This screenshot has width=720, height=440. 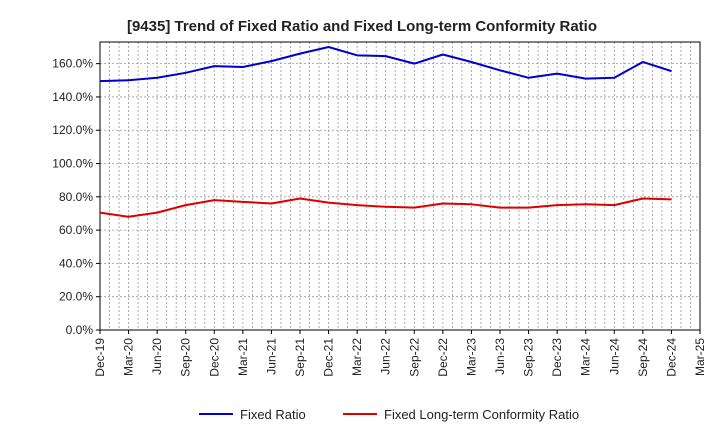 What do you see at coordinates (481, 414) in the screenshot?
I see `legend-label-fixed-long-term-conformity-ratio: Fixed Long-term Conformity Ratio` at bounding box center [481, 414].